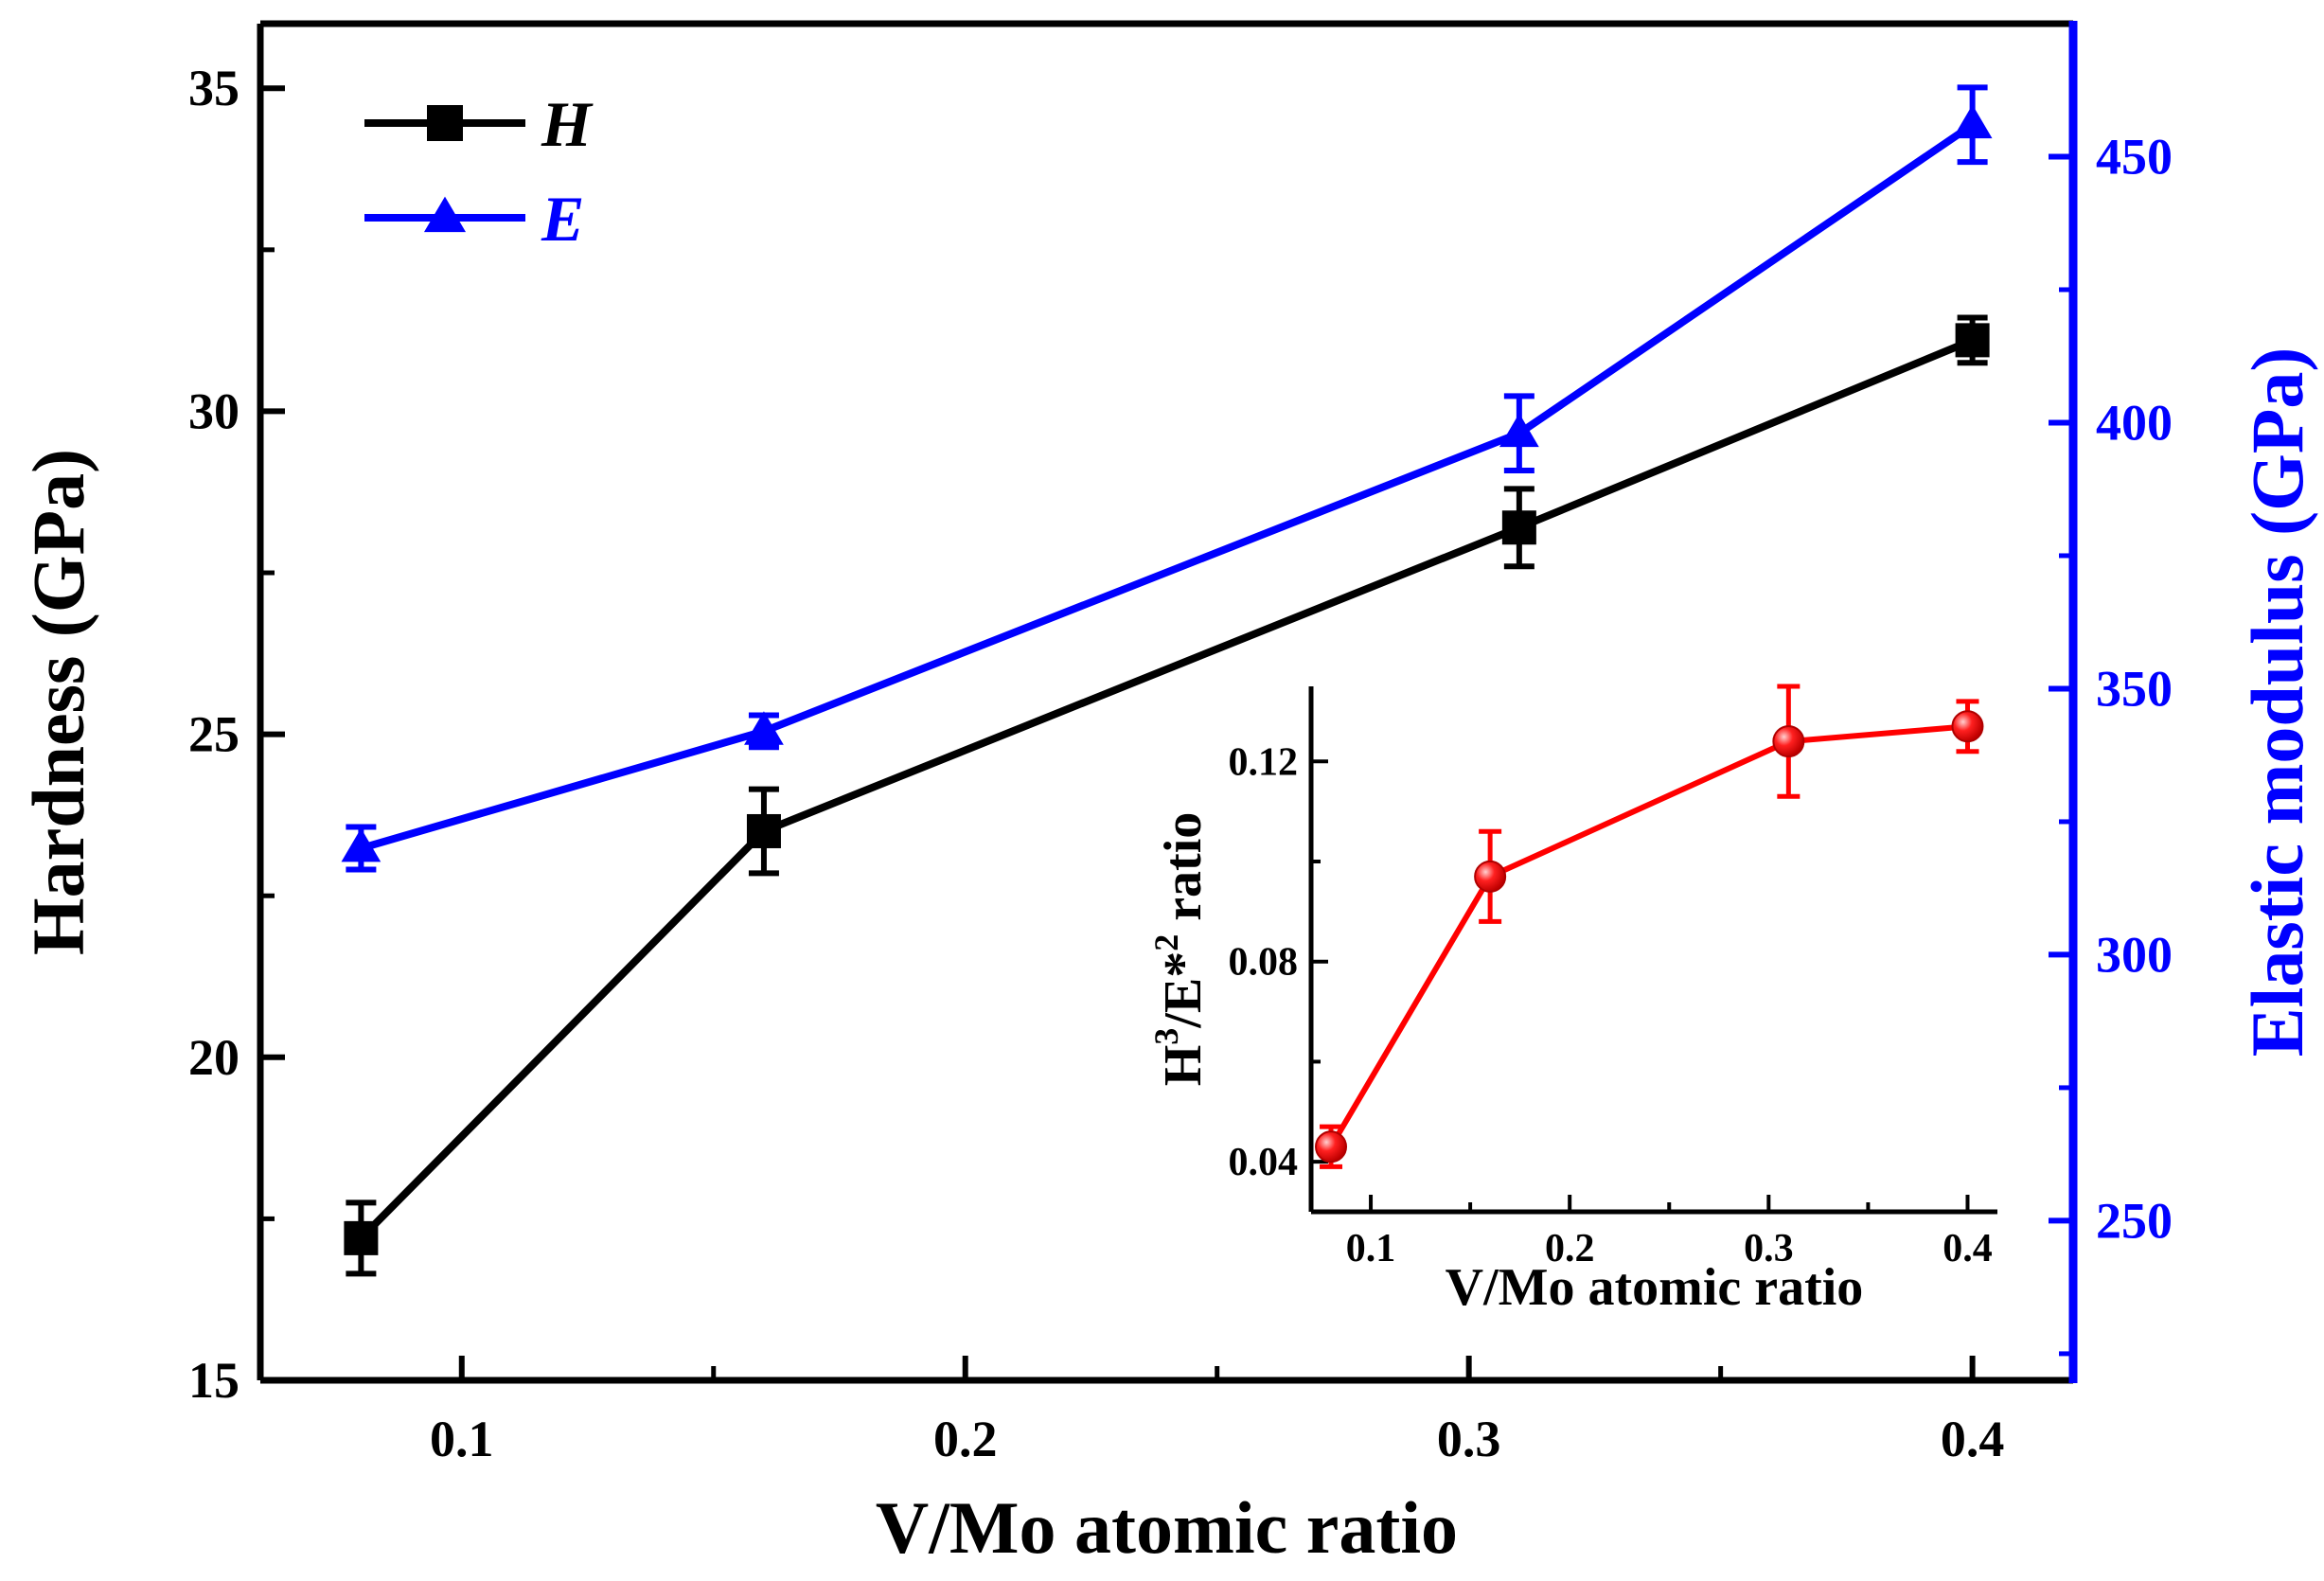 This screenshot has height=1581, width=2324. Describe the element at coordinates (1184, 990) in the screenshot. I see `inset-y-title-base: /E*` at that location.